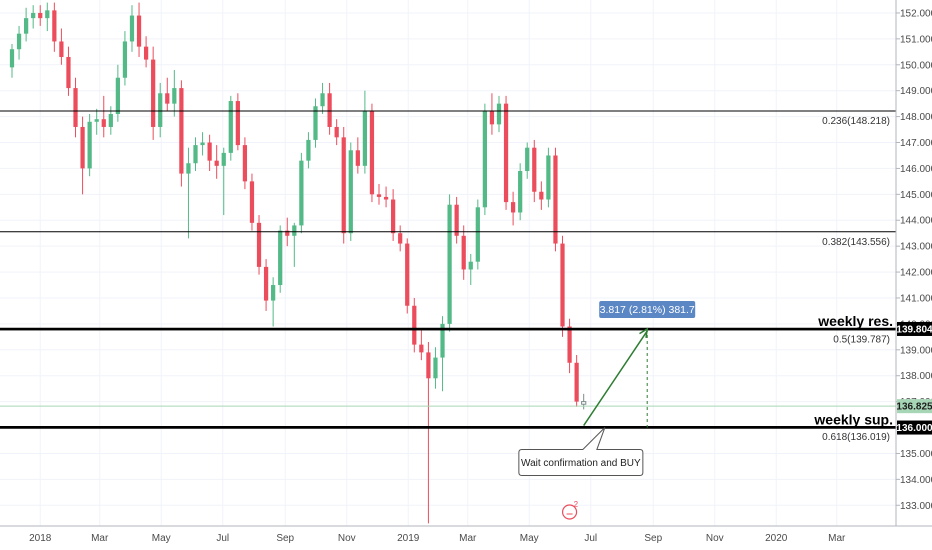  I want to click on projection-layer: 3.817 (2.81%) 381.7, so click(639, 364).